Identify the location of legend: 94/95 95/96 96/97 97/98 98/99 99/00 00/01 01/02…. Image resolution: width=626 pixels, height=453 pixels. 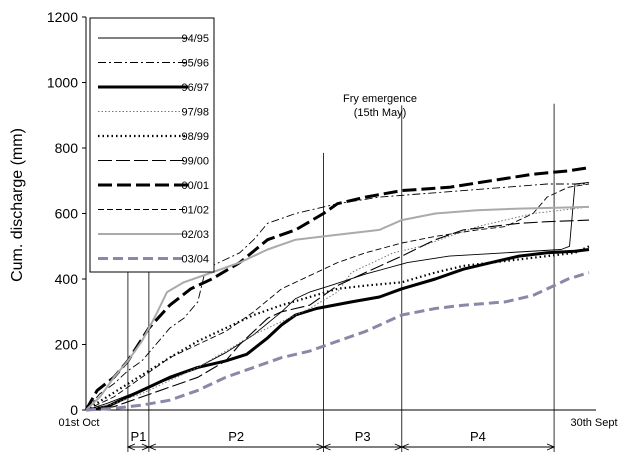
(152, 145).